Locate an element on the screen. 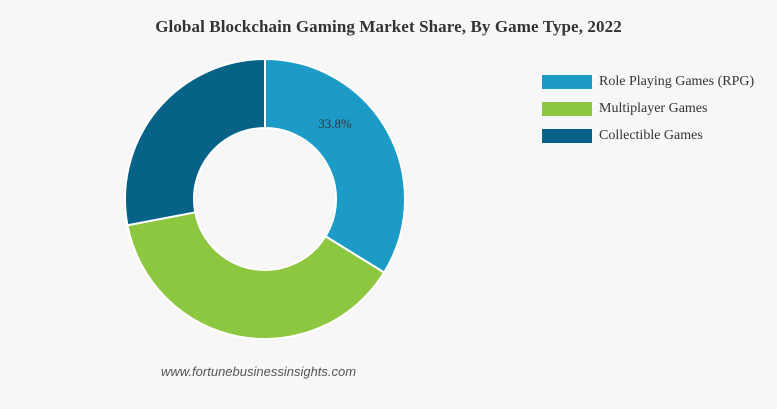 The image size is (777, 409). legend-item: Collectible Games is located at coordinates (648, 136).